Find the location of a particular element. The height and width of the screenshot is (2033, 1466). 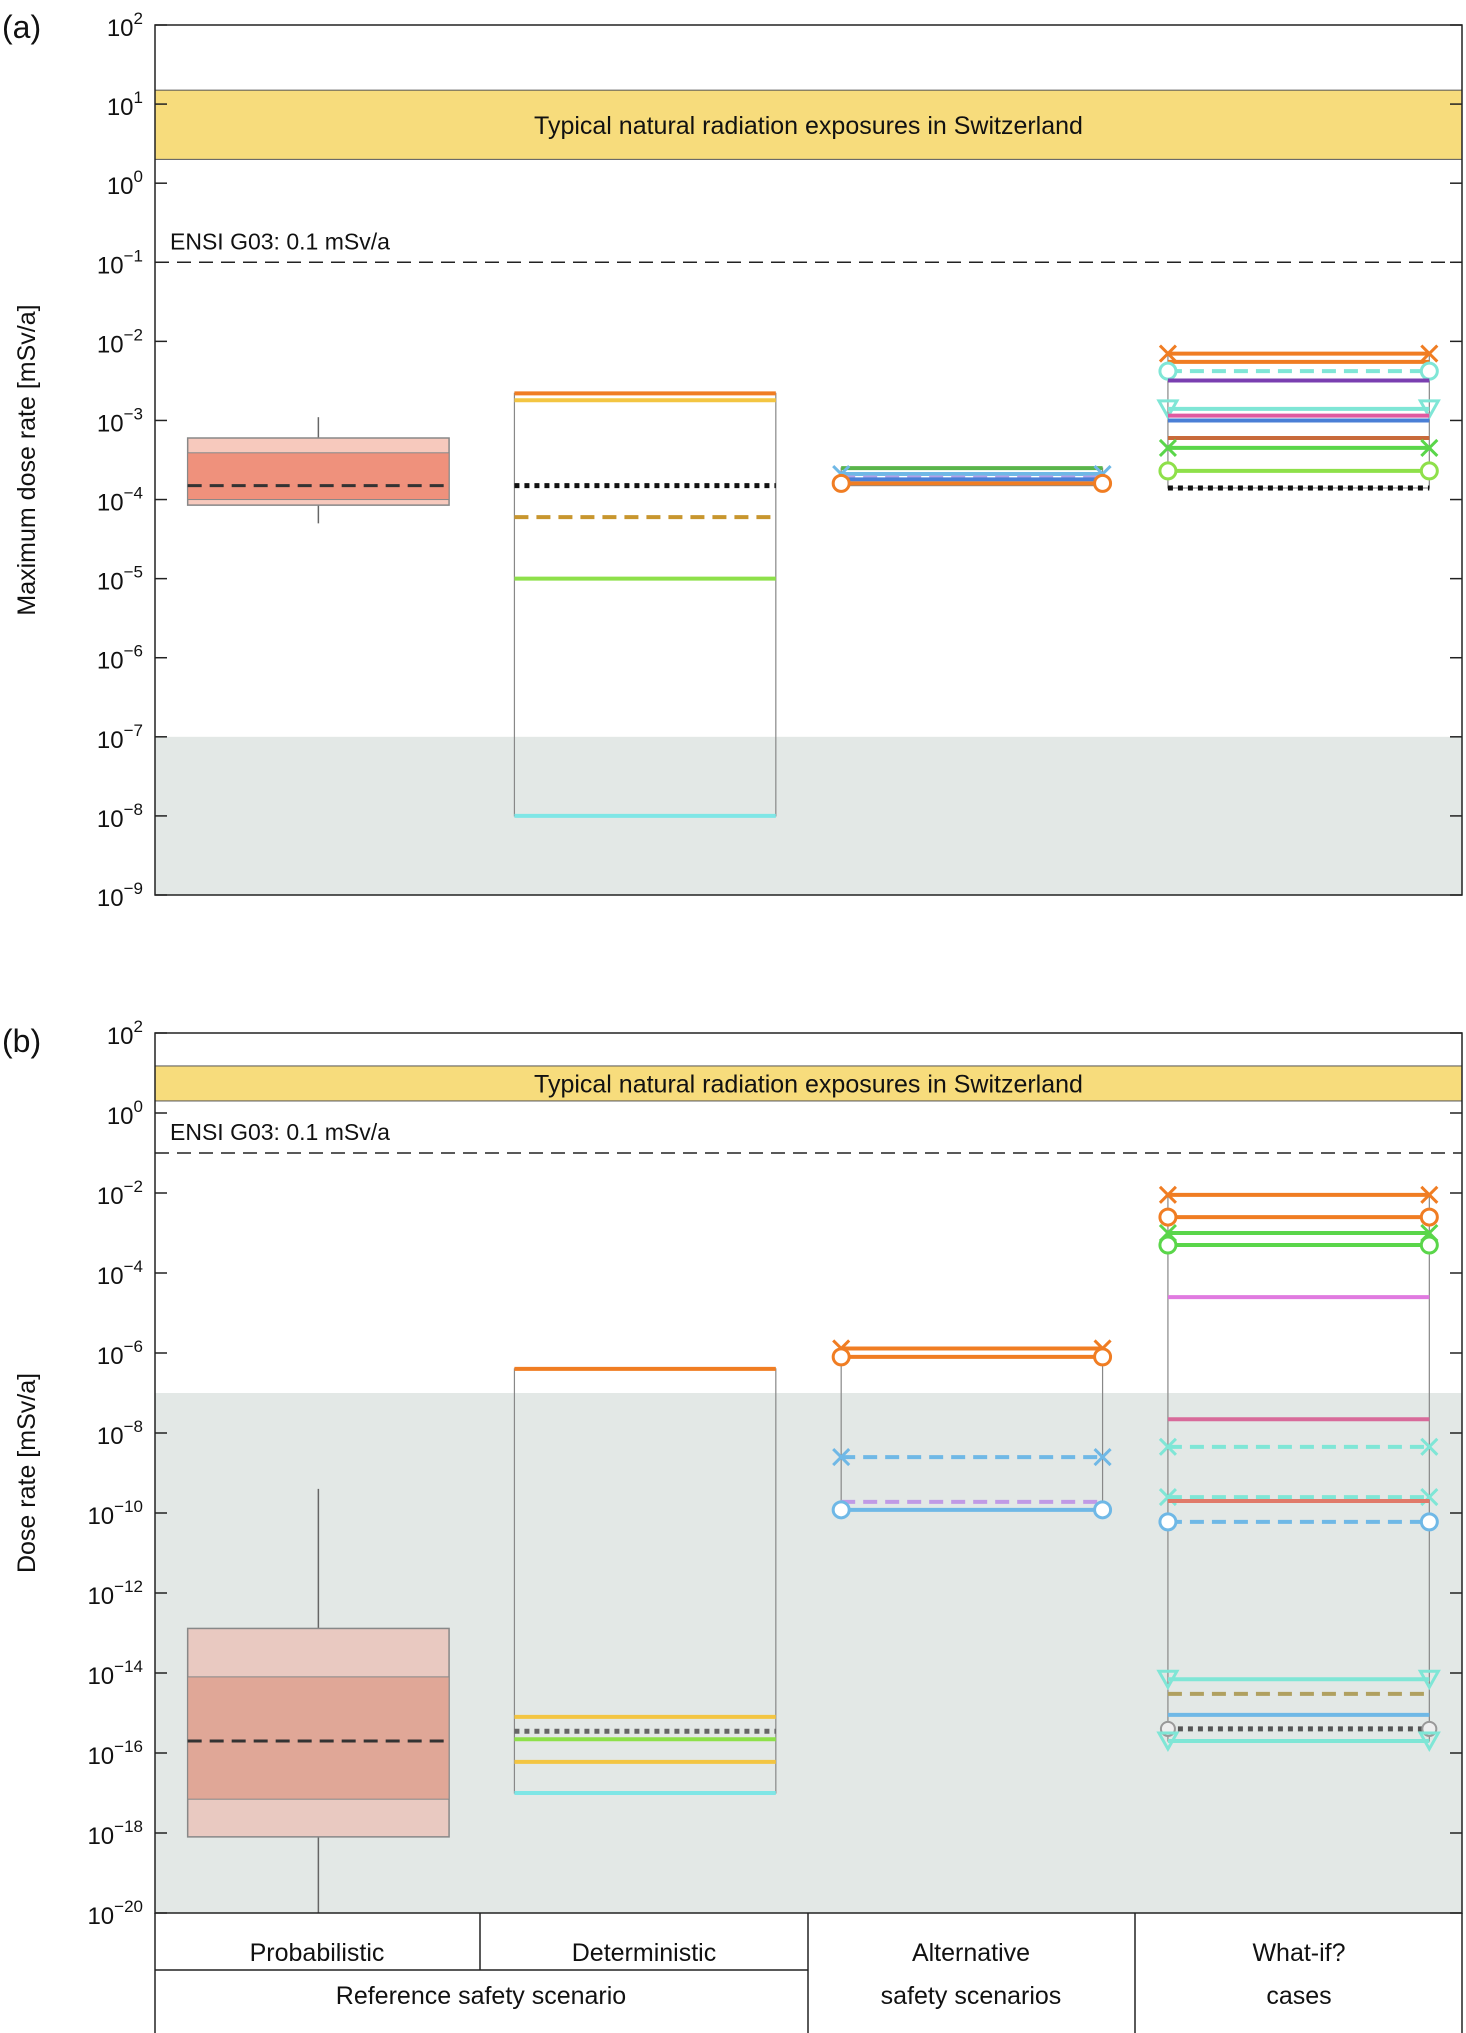

panel-a-label: (a) is located at coordinates (21, 27).